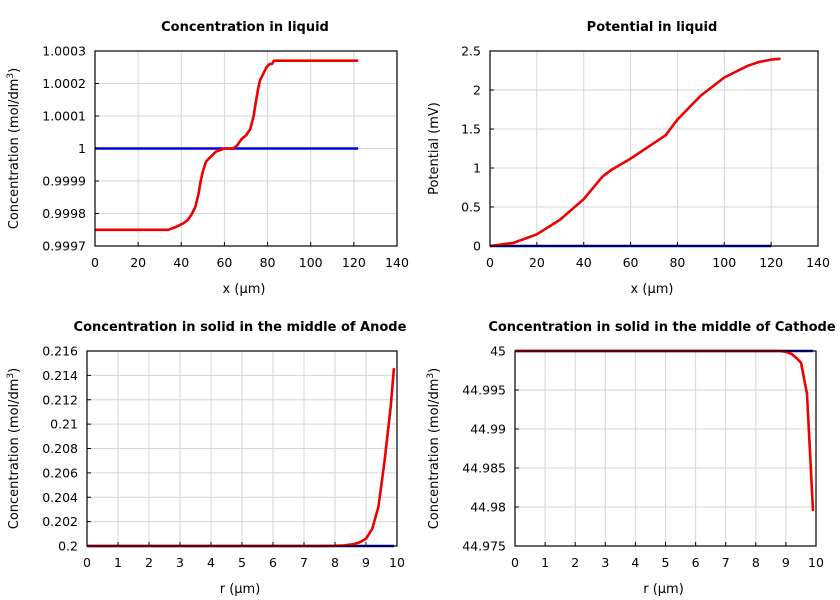 The height and width of the screenshot is (600, 840). Describe the element at coordinates (60, 497) in the screenshot. I see `y-tick-label: 0.204` at that location.